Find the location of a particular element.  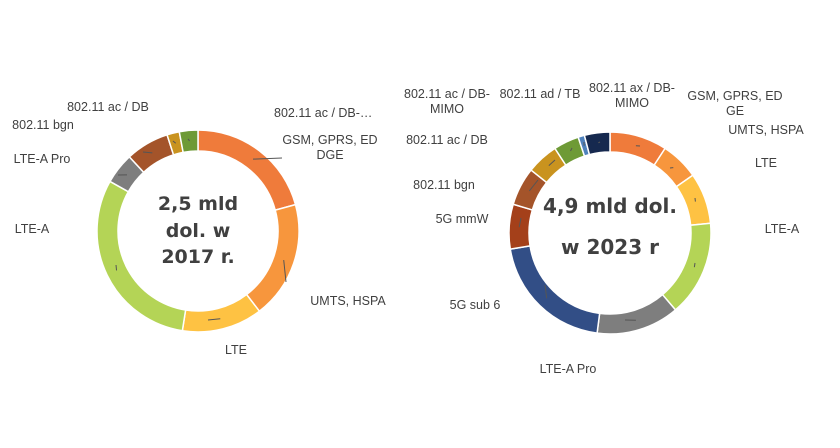

slice-label: 802.11 ax / DB-MIMO is located at coordinates (632, 95).